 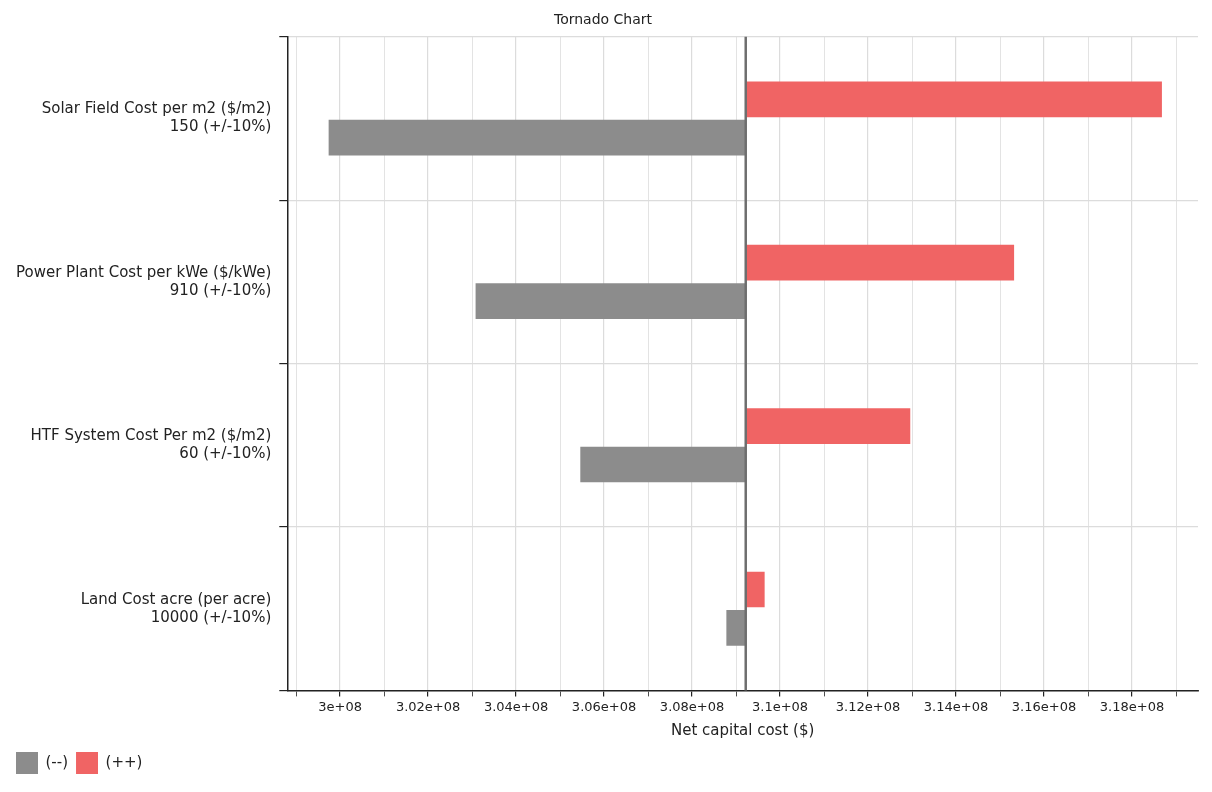 What do you see at coordinates (692, 706) in the screenshot?
I see `x-tick-label: 3.08e+08` at bounding box center [692, 706].